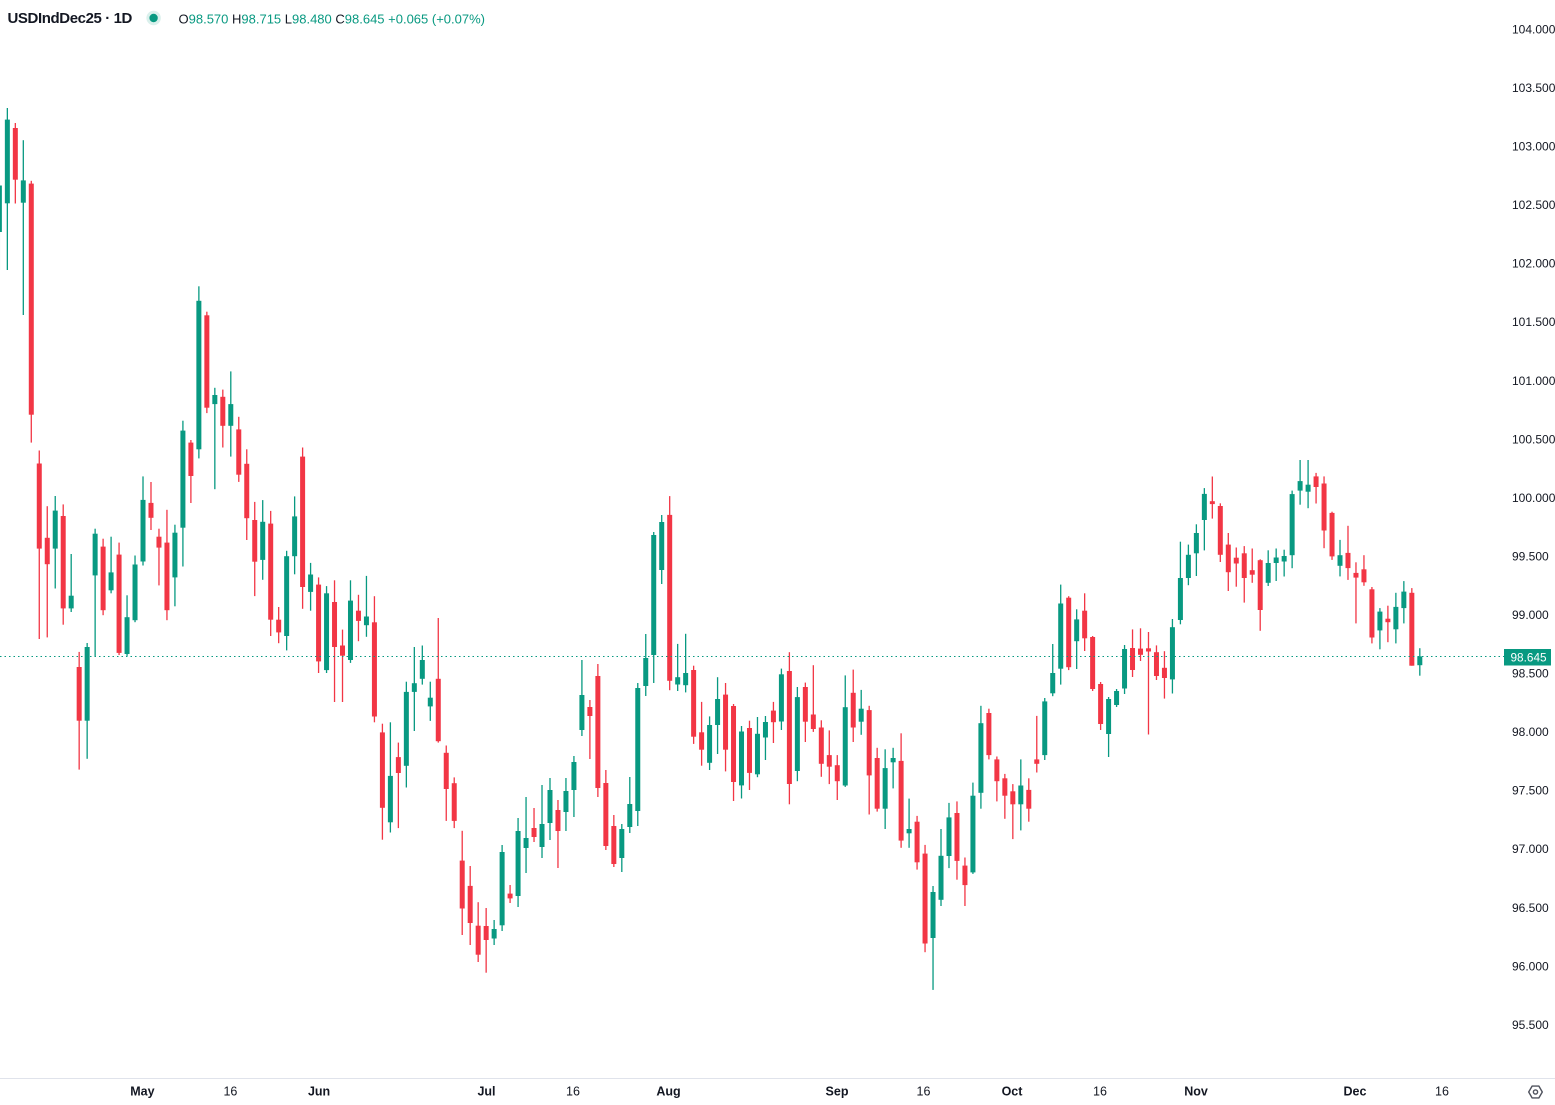  Describe the element at coordinates (1533, 381) in the screenshot. I see `svg-text: 101.000` at that location.